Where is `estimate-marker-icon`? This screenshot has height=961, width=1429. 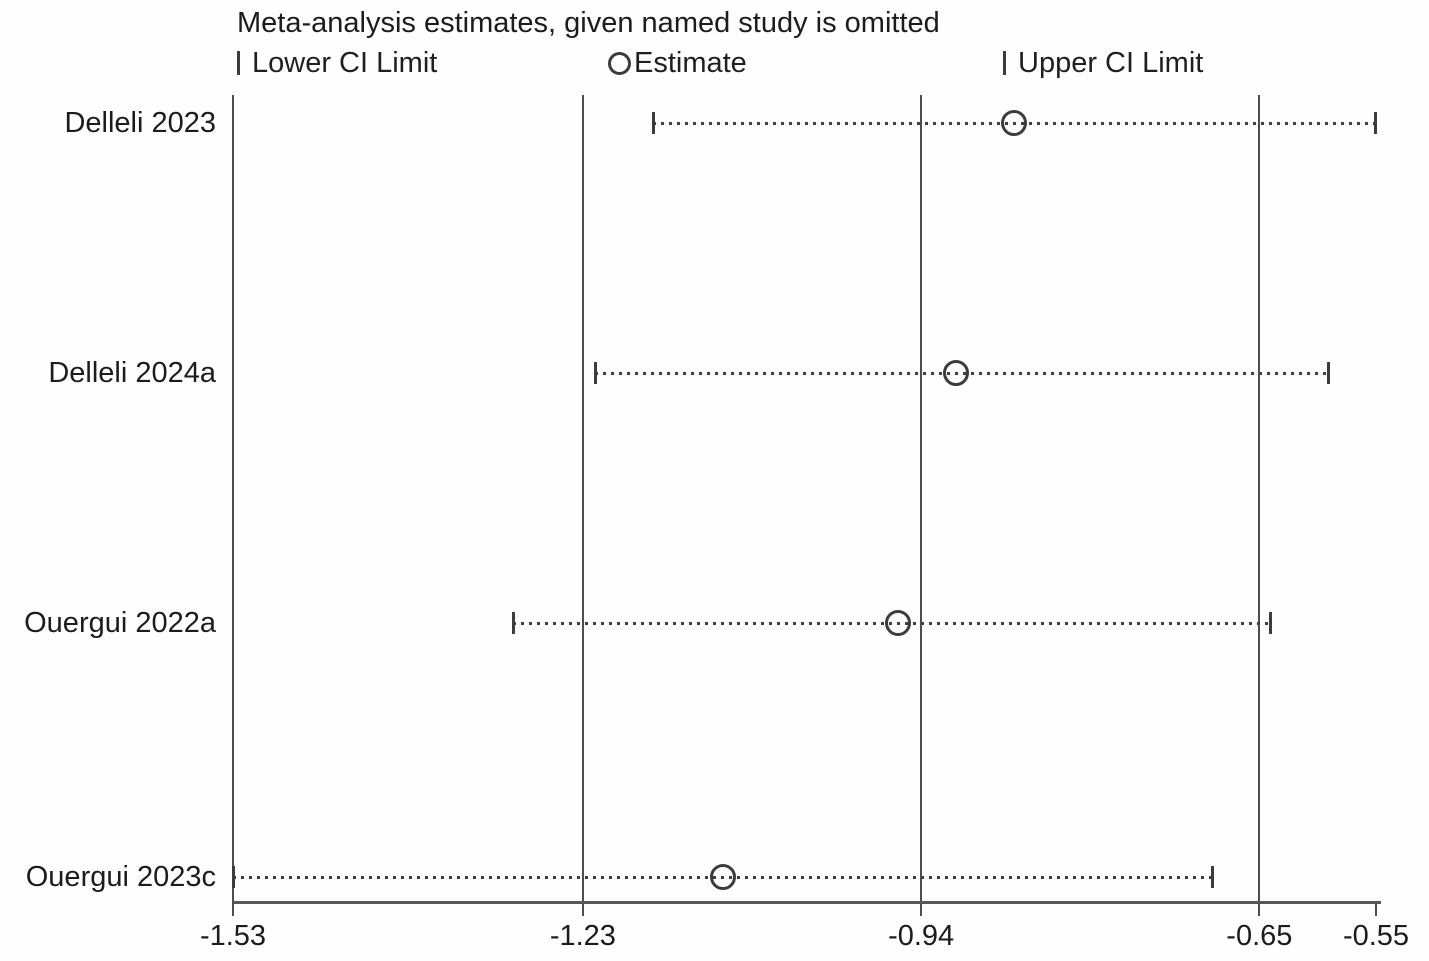 estimate-marker-icon is located at coordinates (619, 63).